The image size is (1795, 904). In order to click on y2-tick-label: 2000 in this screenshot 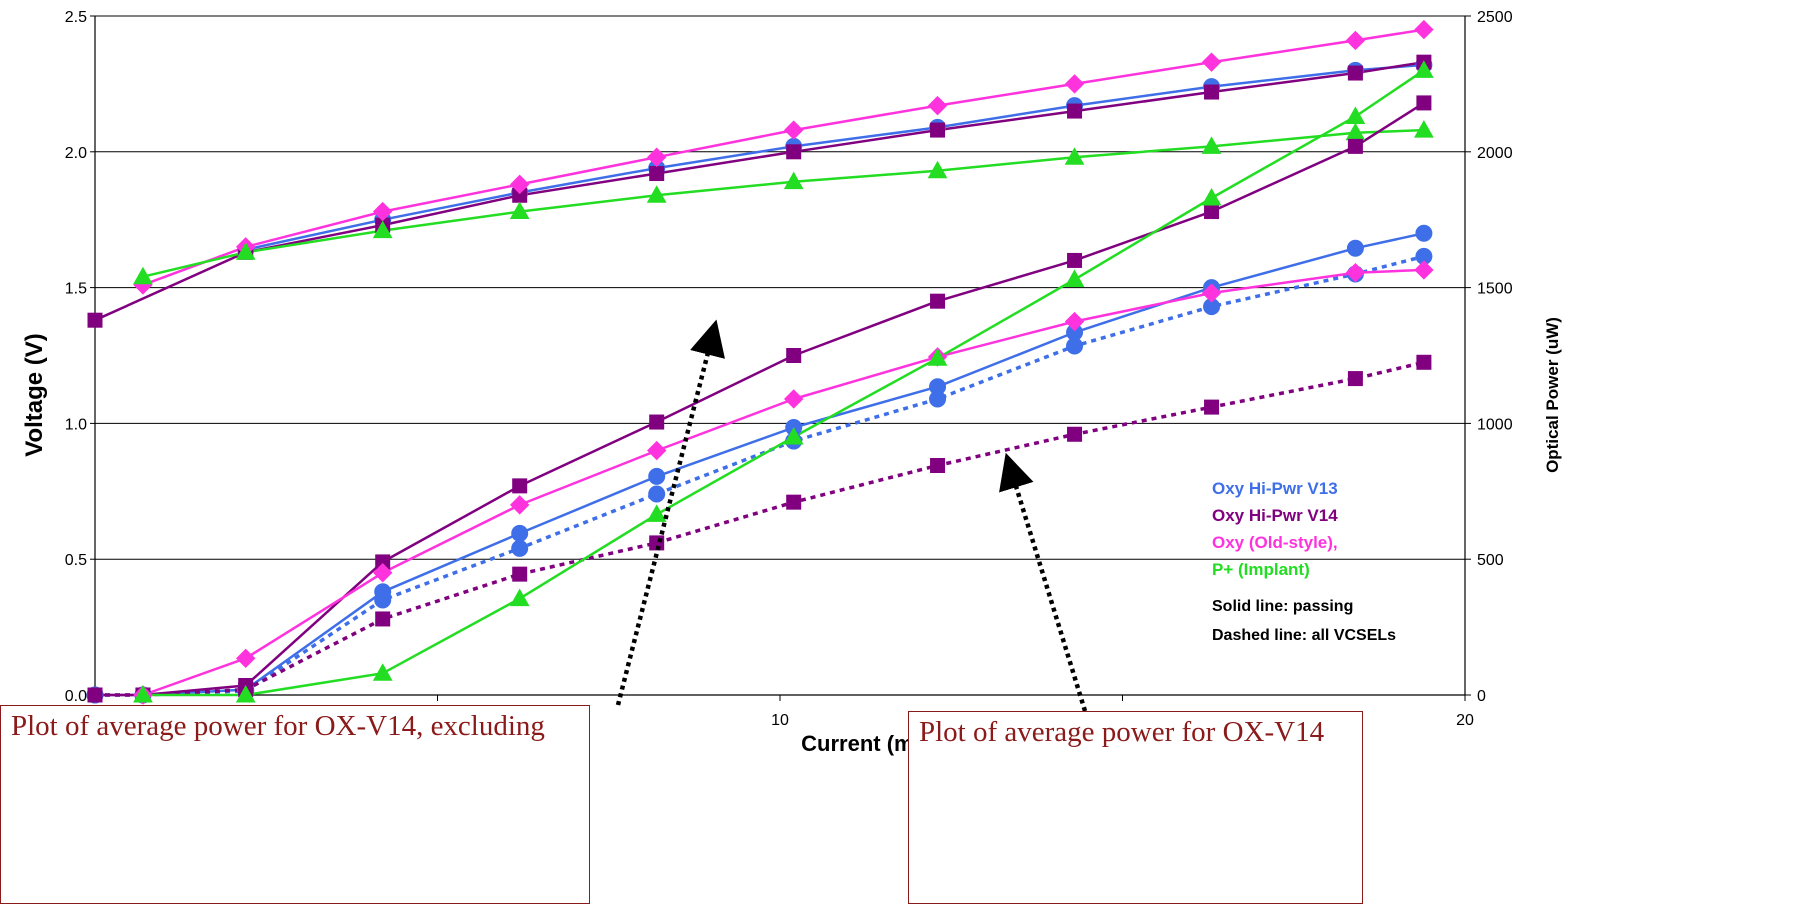, I will do `click(1495, 153)`.